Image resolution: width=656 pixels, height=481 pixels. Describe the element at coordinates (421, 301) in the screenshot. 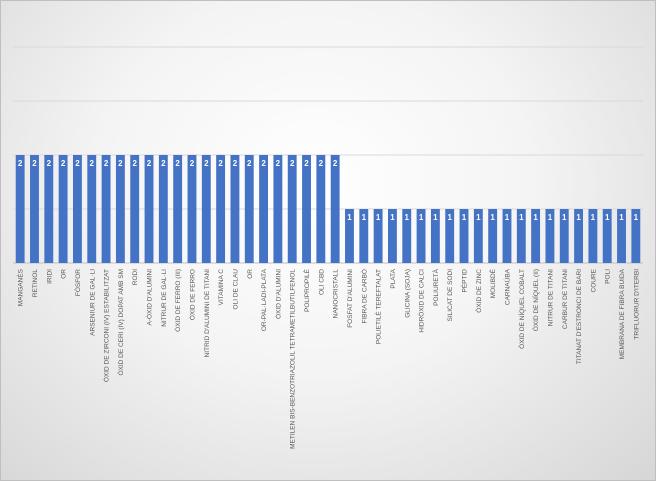

I see `category-tick-label: HIDRÒXID DE CALCI` at that location.